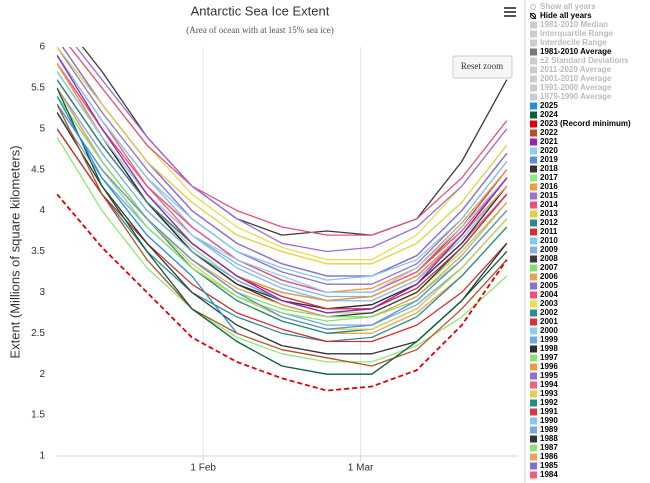 The height and width of the screenshot is (483, 650). What do you see at coordinates (533, 7) in the screenshot?
I see `show-icon` at bounding box center [533, 7].